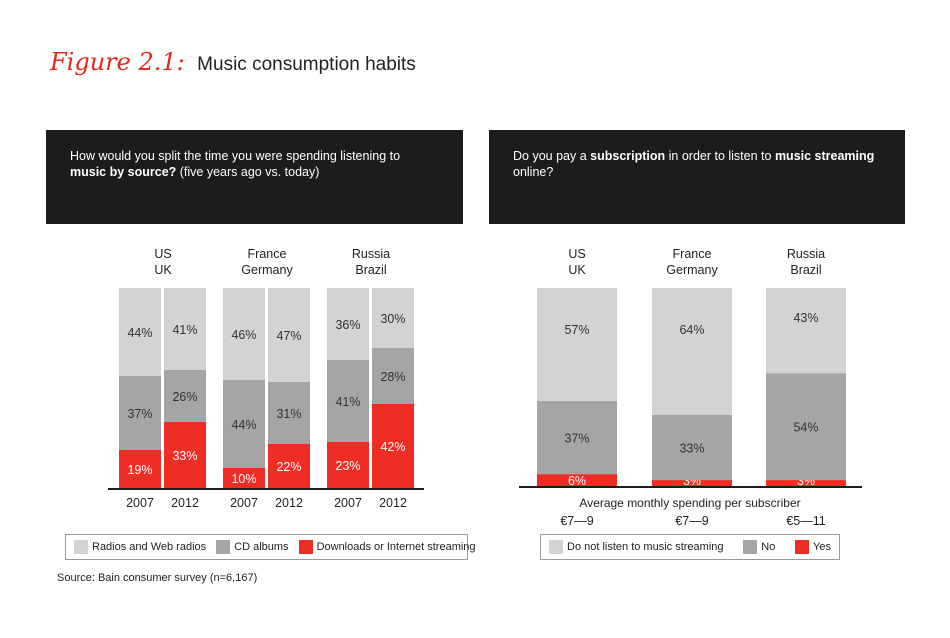 The height and width of the screenshot is (638, 950). Describe the element at coordinates (577, 270) in the screenshot. I see `group-label: UK` at that location.